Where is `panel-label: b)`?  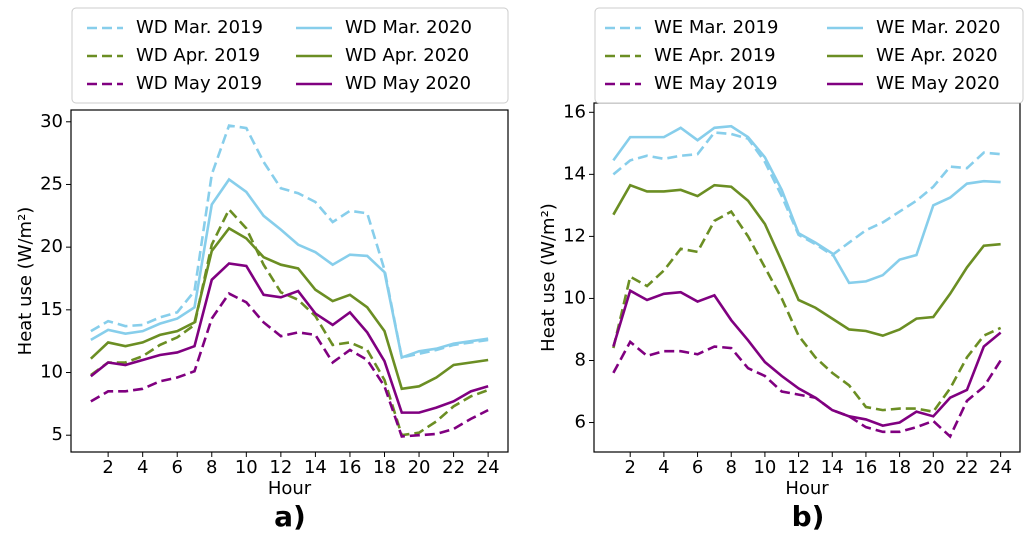 panel-label: b) is located at coordinates (808, 516).